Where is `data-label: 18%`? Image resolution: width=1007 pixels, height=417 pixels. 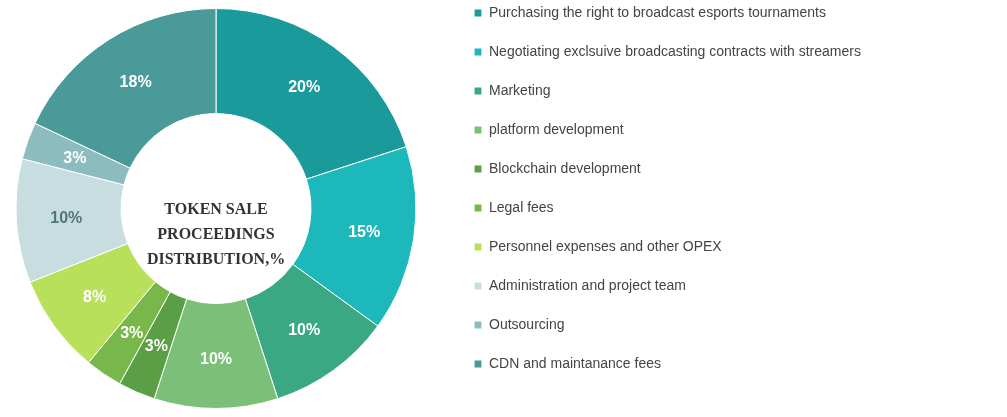
data-label: 18% is located at coordinates (135, 81).